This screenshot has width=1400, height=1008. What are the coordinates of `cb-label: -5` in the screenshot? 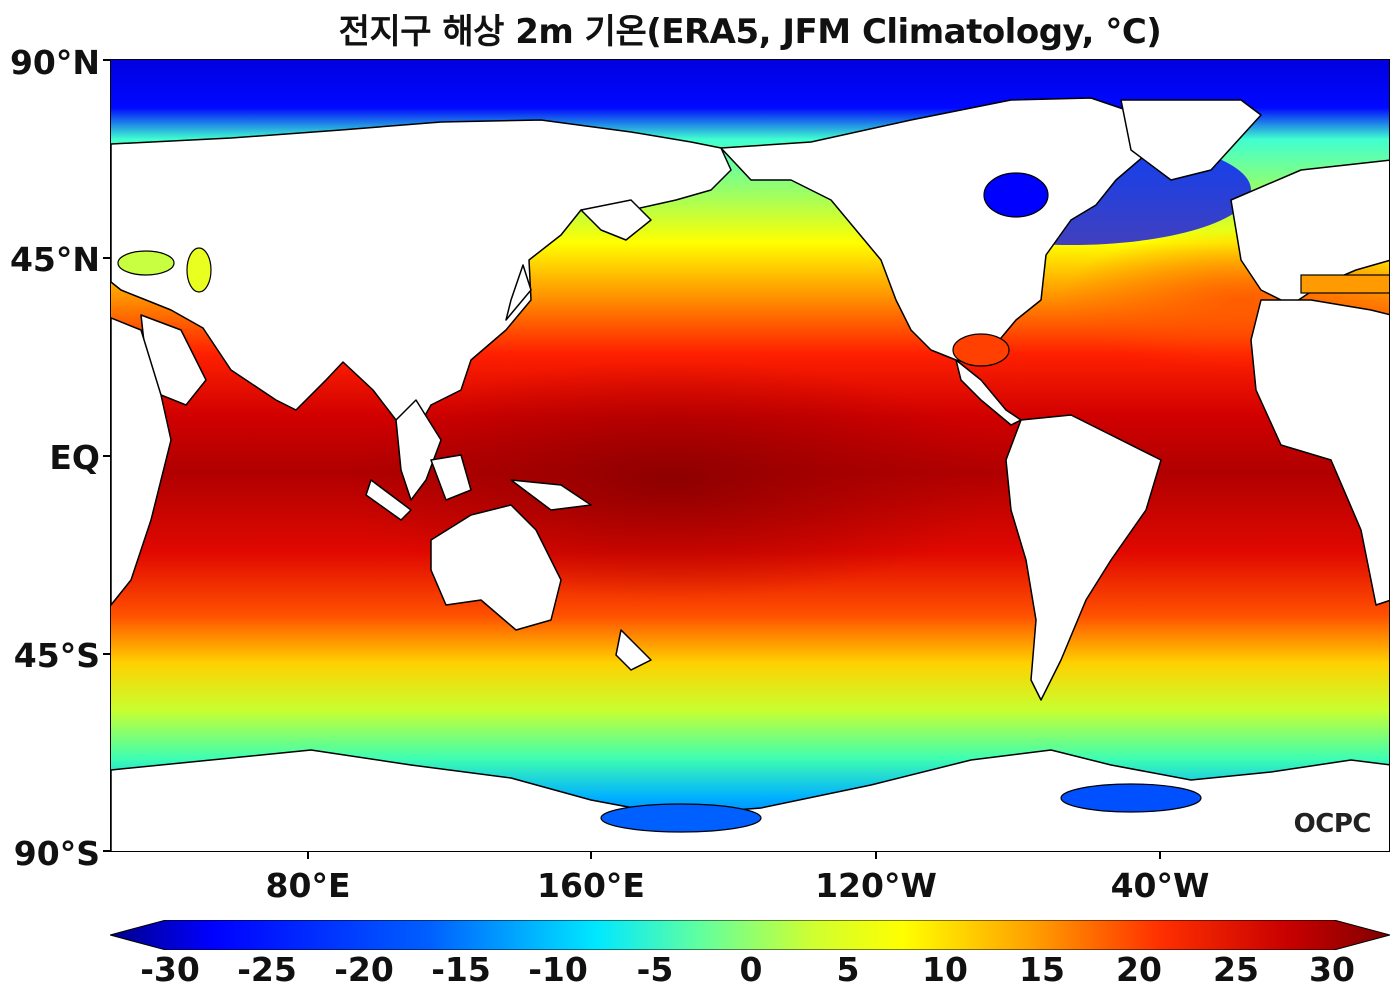 It's located at (655, 969).